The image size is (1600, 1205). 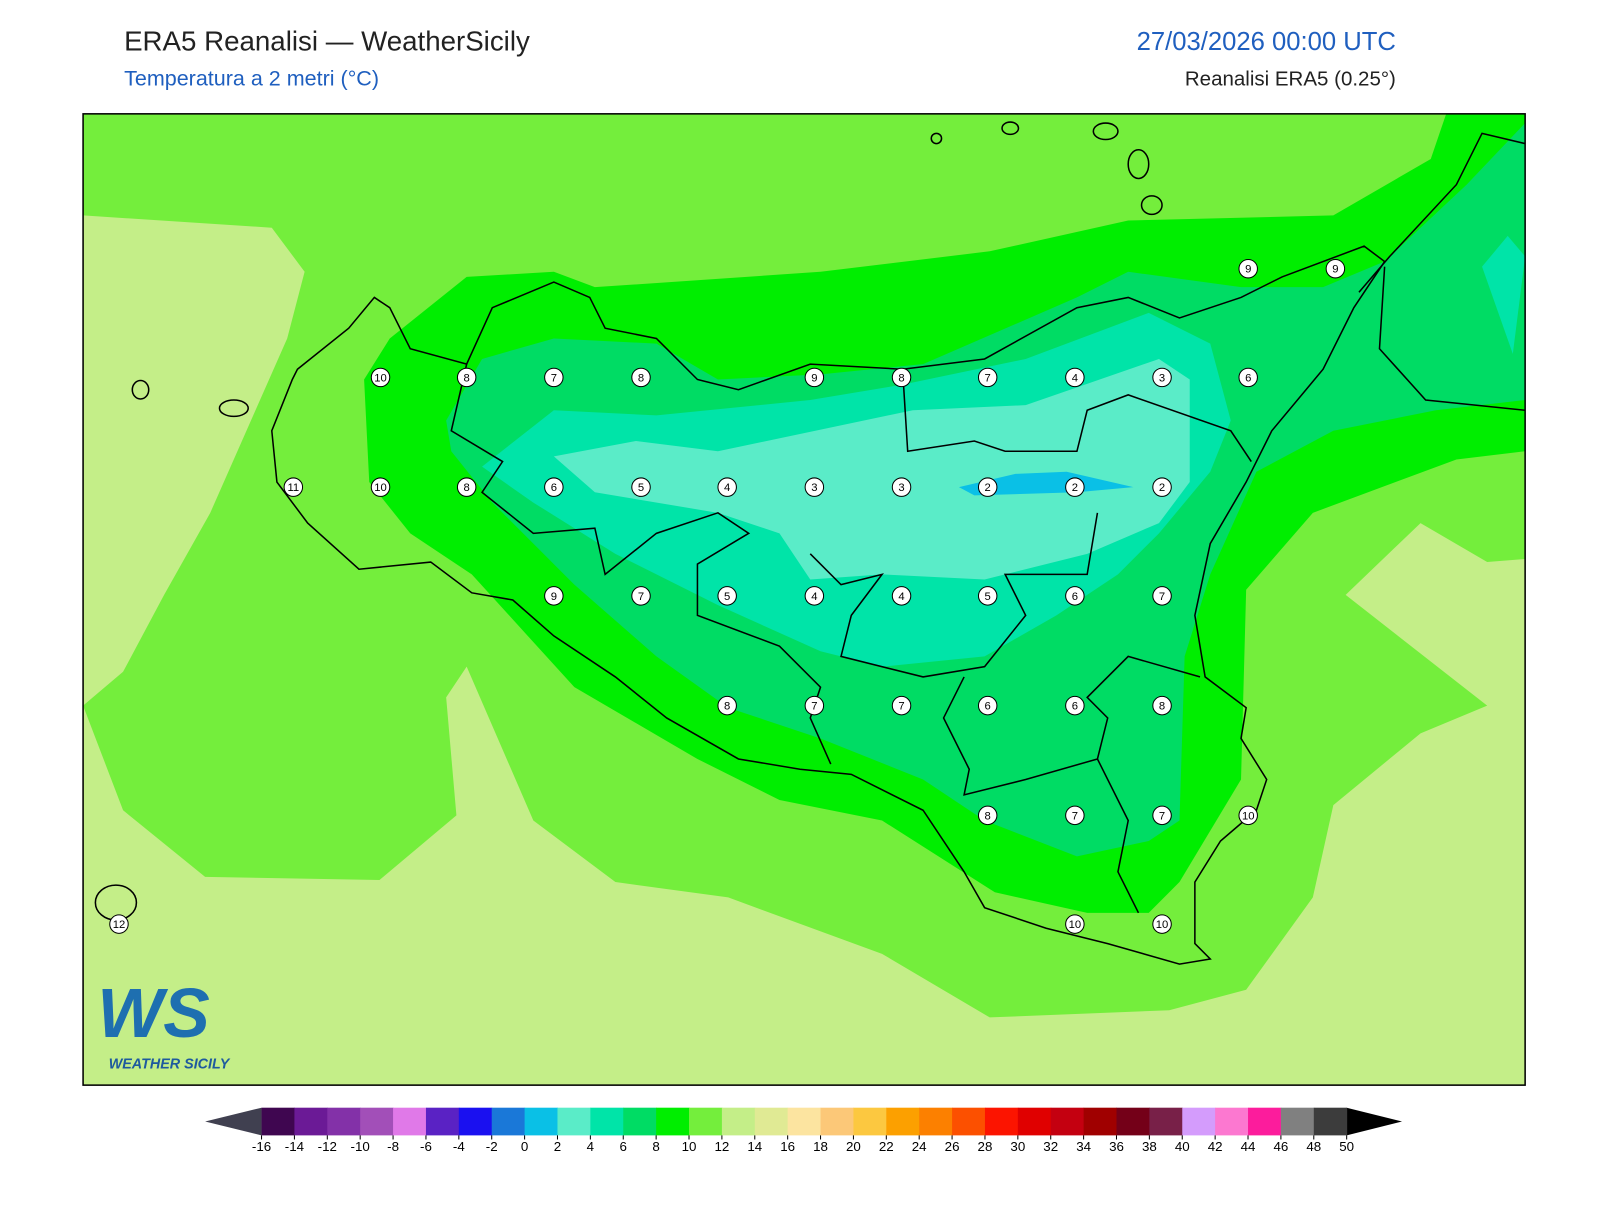 What do you see at coordinates (1290, 78) in the screenshot?
I see `source: Reanalisi ERA5 (0.25°)` at bounding box center [1290, 78].